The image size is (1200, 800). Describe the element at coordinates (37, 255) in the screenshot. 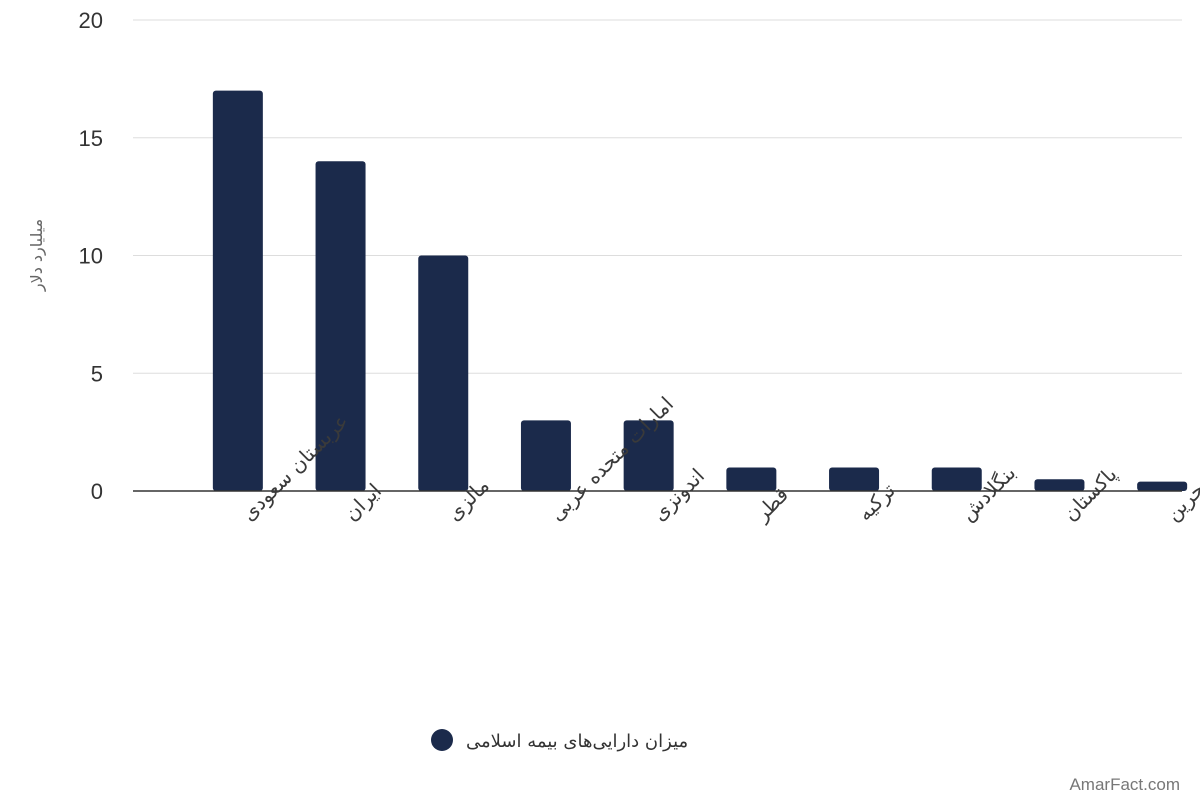

I see `y-axis-title: میلیارد دلار` at that location.